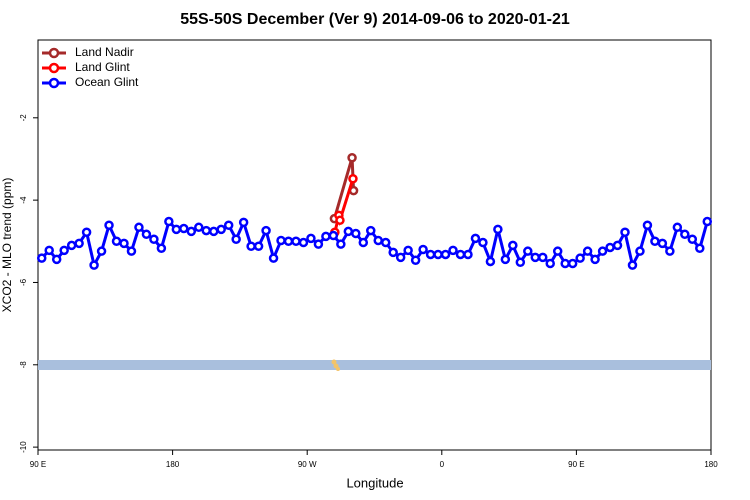 Image resolution: width=750 pixels, height=500 pixels. Describe the element at coordinates (374, 365) in the screenshot. I see `coverage-strip` at that location.